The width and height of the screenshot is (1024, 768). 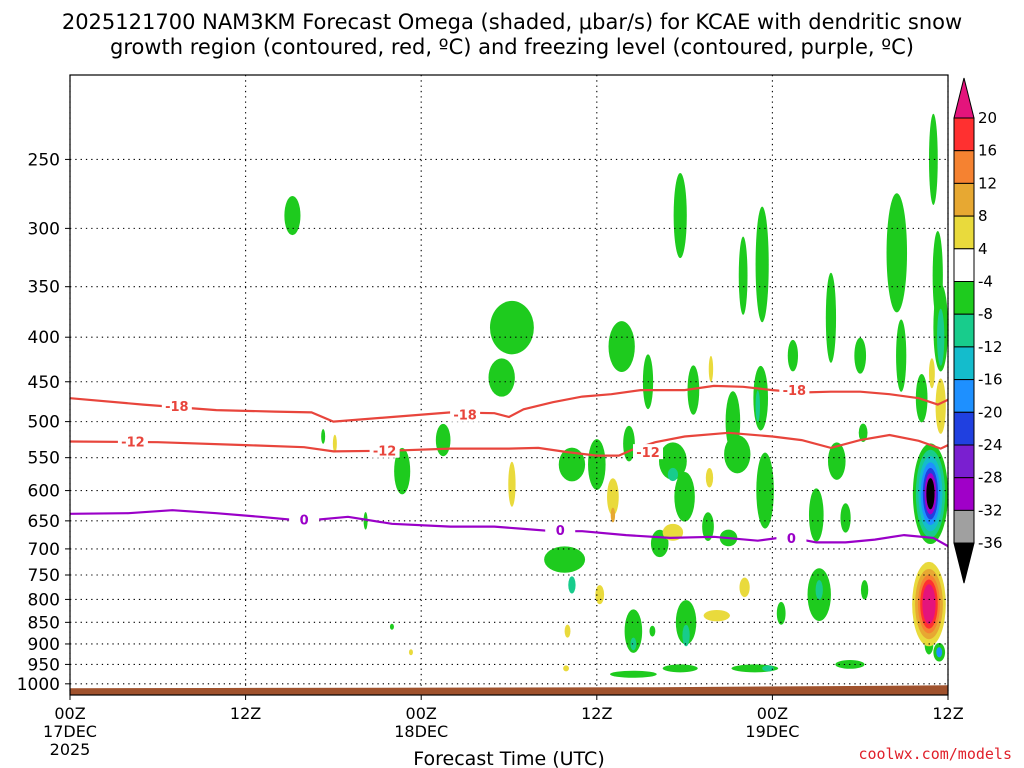 I want to click on y-tick-label: 750, so click(x=44, y=576).